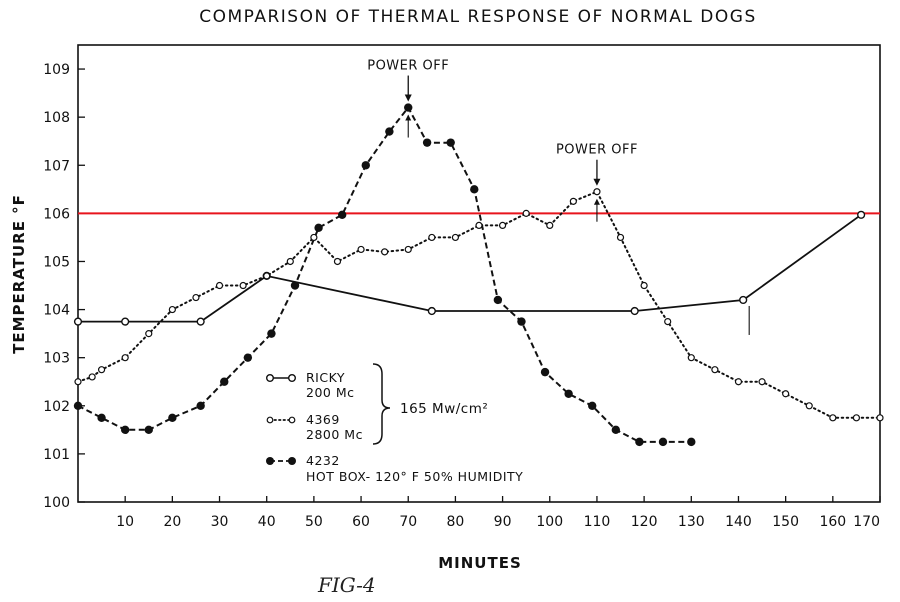 The height and width of the screenshot is (602, 900). I want to click on x-tick-label: 60, so click(361, 522).